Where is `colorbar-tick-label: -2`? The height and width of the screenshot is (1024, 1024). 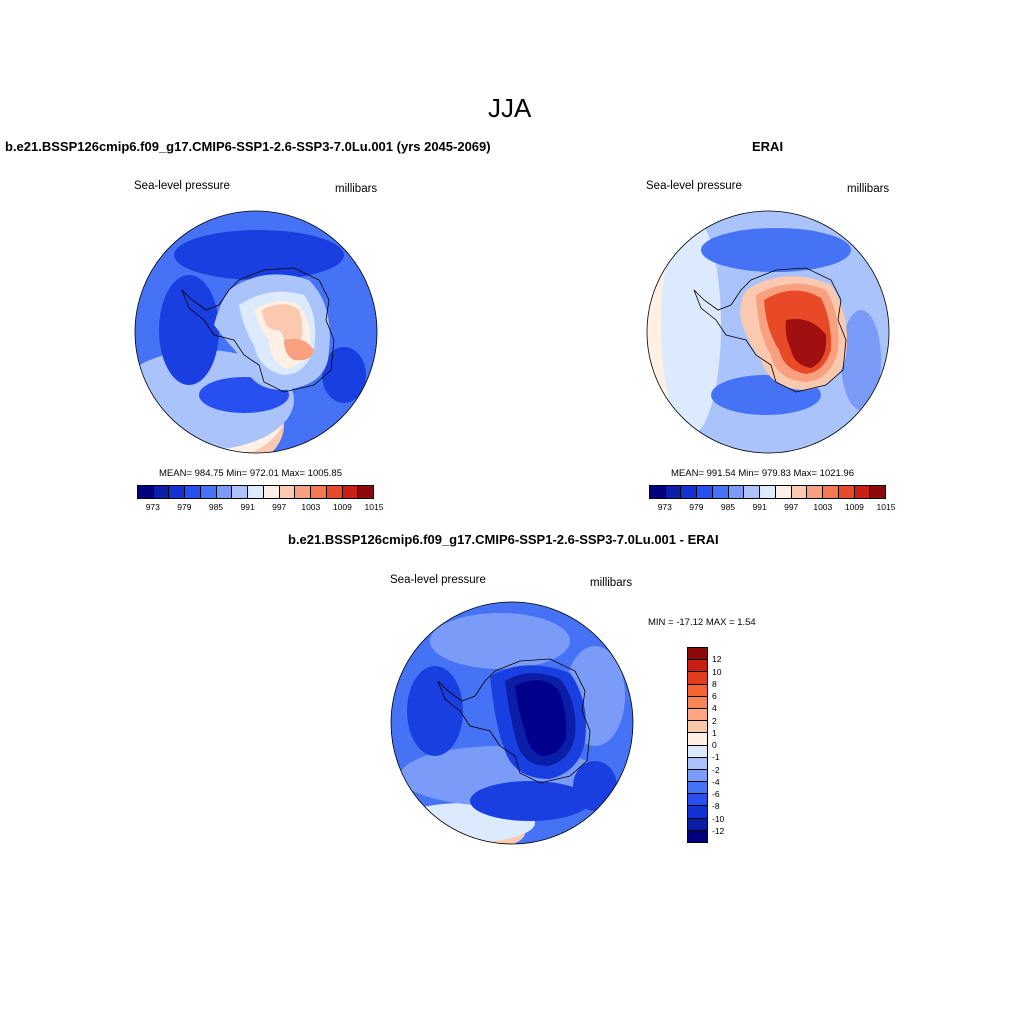 colorbar-tick-label: -2 is located at coordinates (716, 769).